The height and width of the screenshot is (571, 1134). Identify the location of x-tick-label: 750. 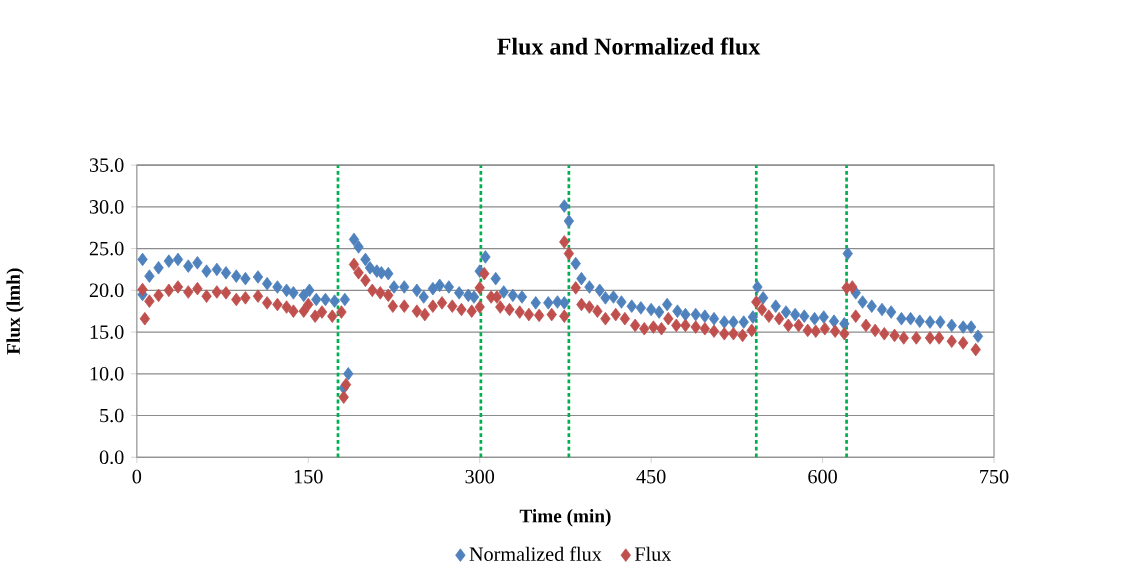
(994, 476).